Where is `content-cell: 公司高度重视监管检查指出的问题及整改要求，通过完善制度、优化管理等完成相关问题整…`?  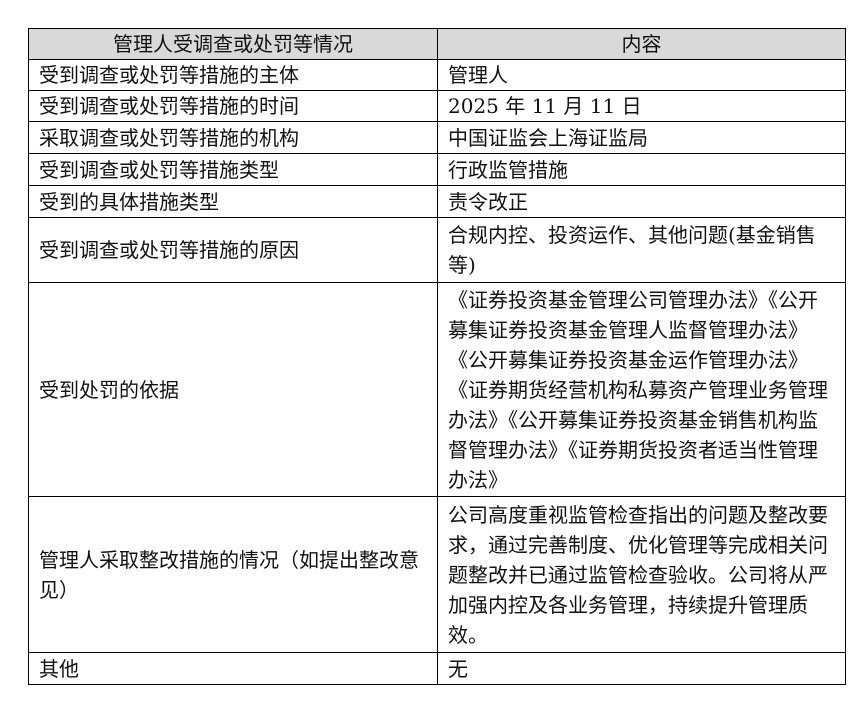 content-cell: 公司高度重视监管检查指出的问题及整改要求，通过完善制度、优化管理等完成相关问题整… is located at coordinates (641, 574).